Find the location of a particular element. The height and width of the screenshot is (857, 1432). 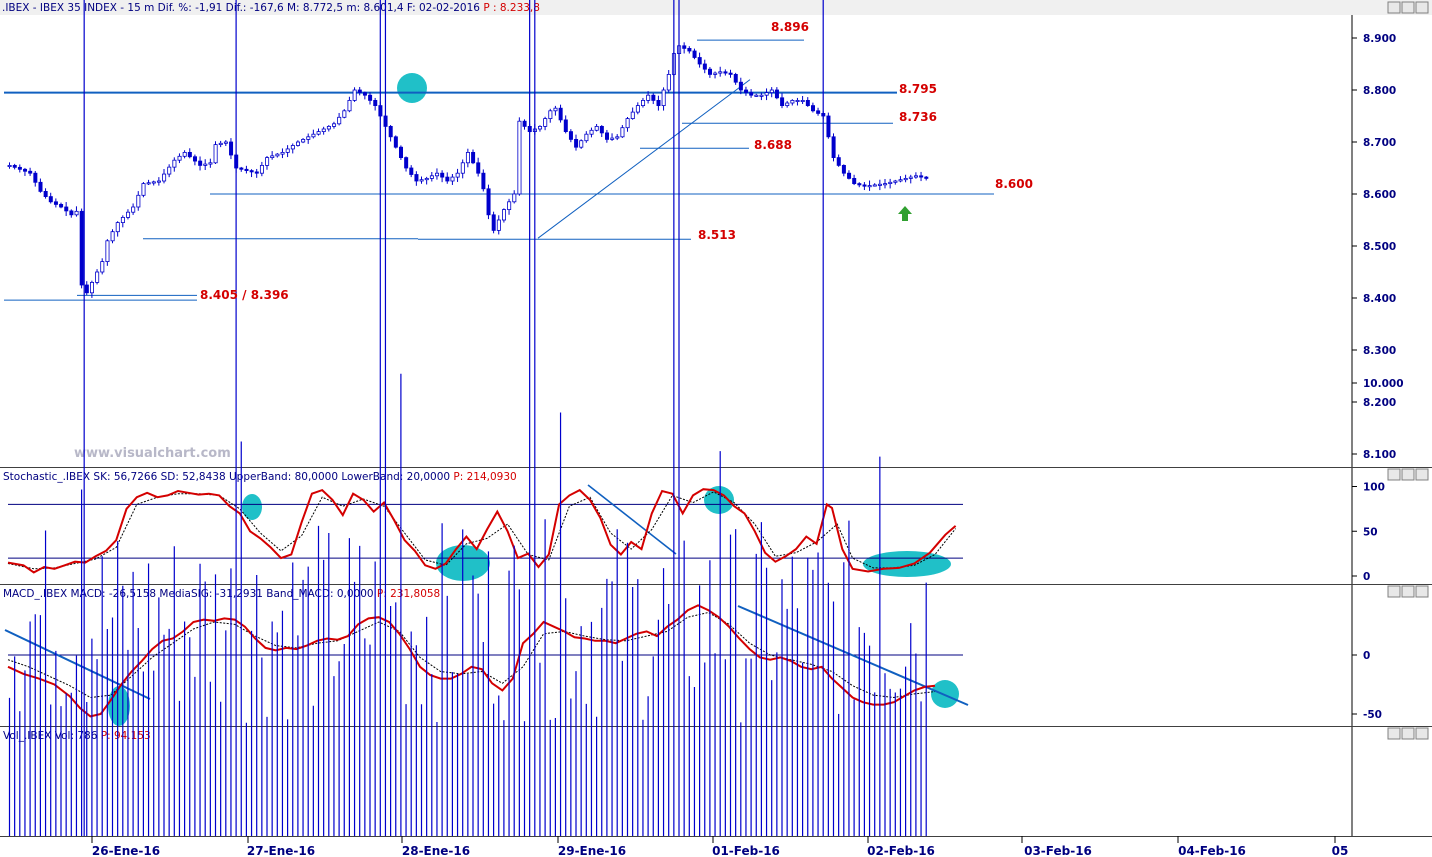

window-controls is located at coordinates (1408, 370).